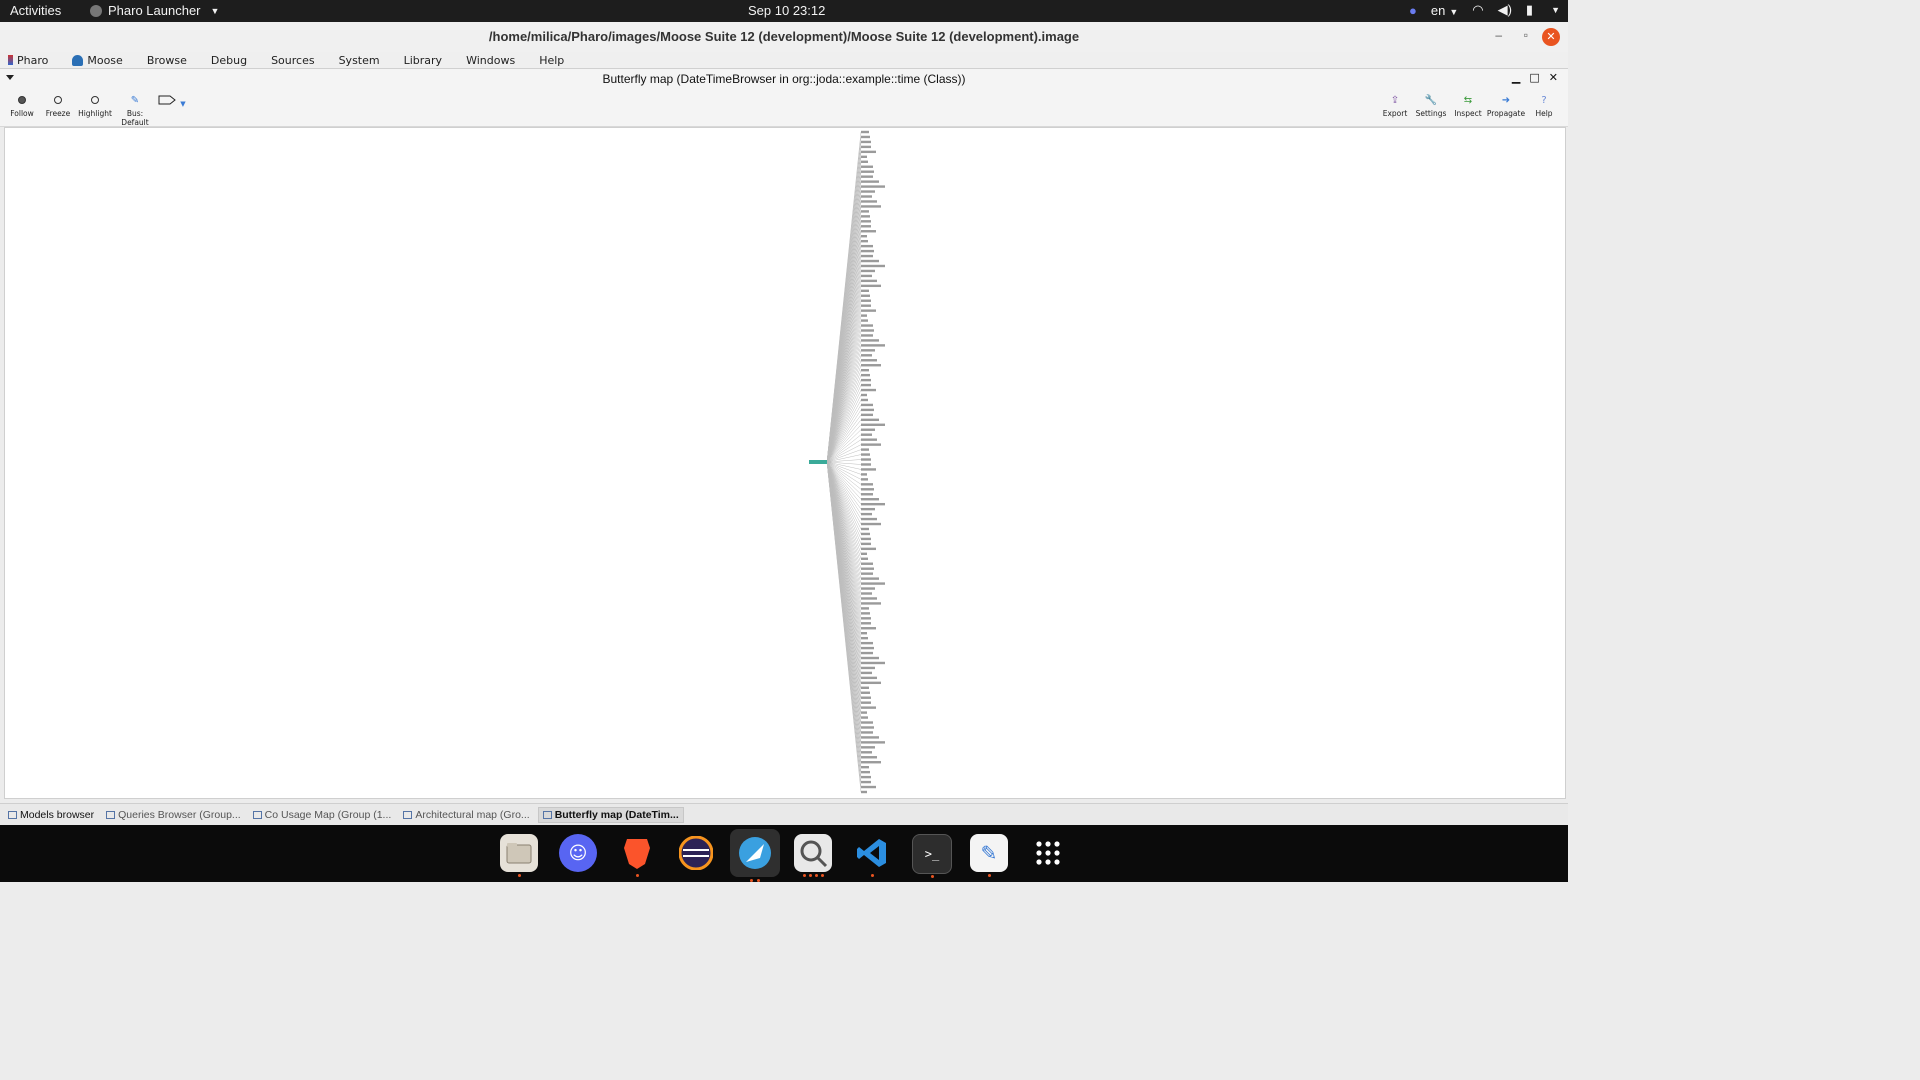  Describe the element at coordinates (1544, 106) in the screenshot. I see `help-button: ? Help` at that location.